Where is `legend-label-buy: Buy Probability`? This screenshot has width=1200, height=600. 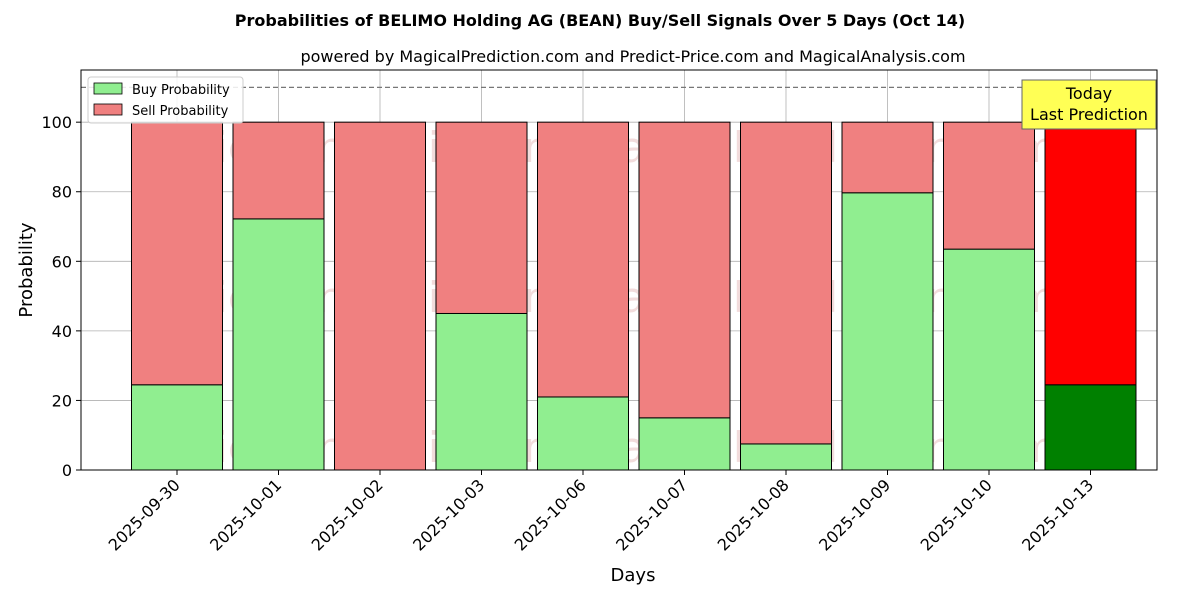
legend-label-buy: Buy Probability is located at coordinates (181, 90).